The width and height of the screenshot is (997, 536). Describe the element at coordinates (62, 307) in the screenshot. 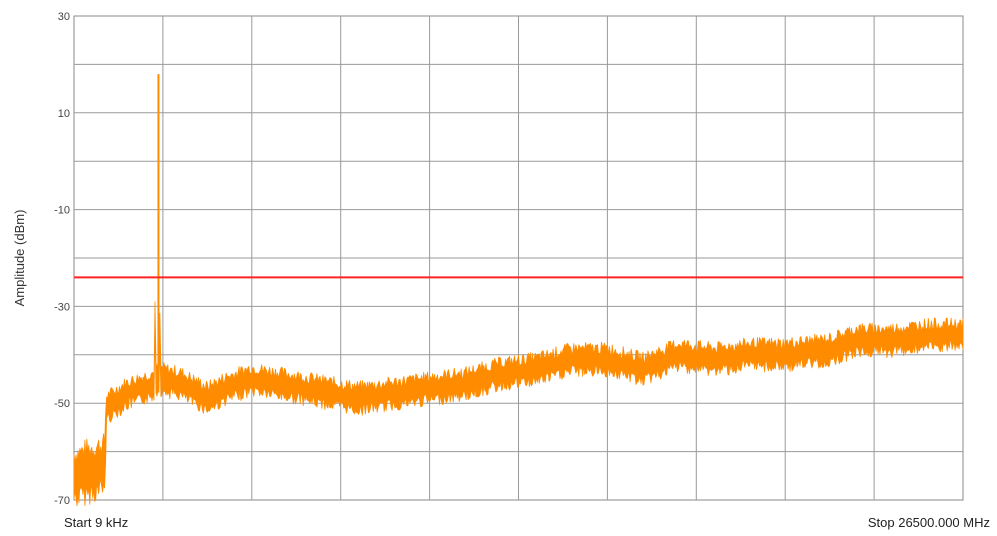

I see `y-tick-label: -30` at that location.